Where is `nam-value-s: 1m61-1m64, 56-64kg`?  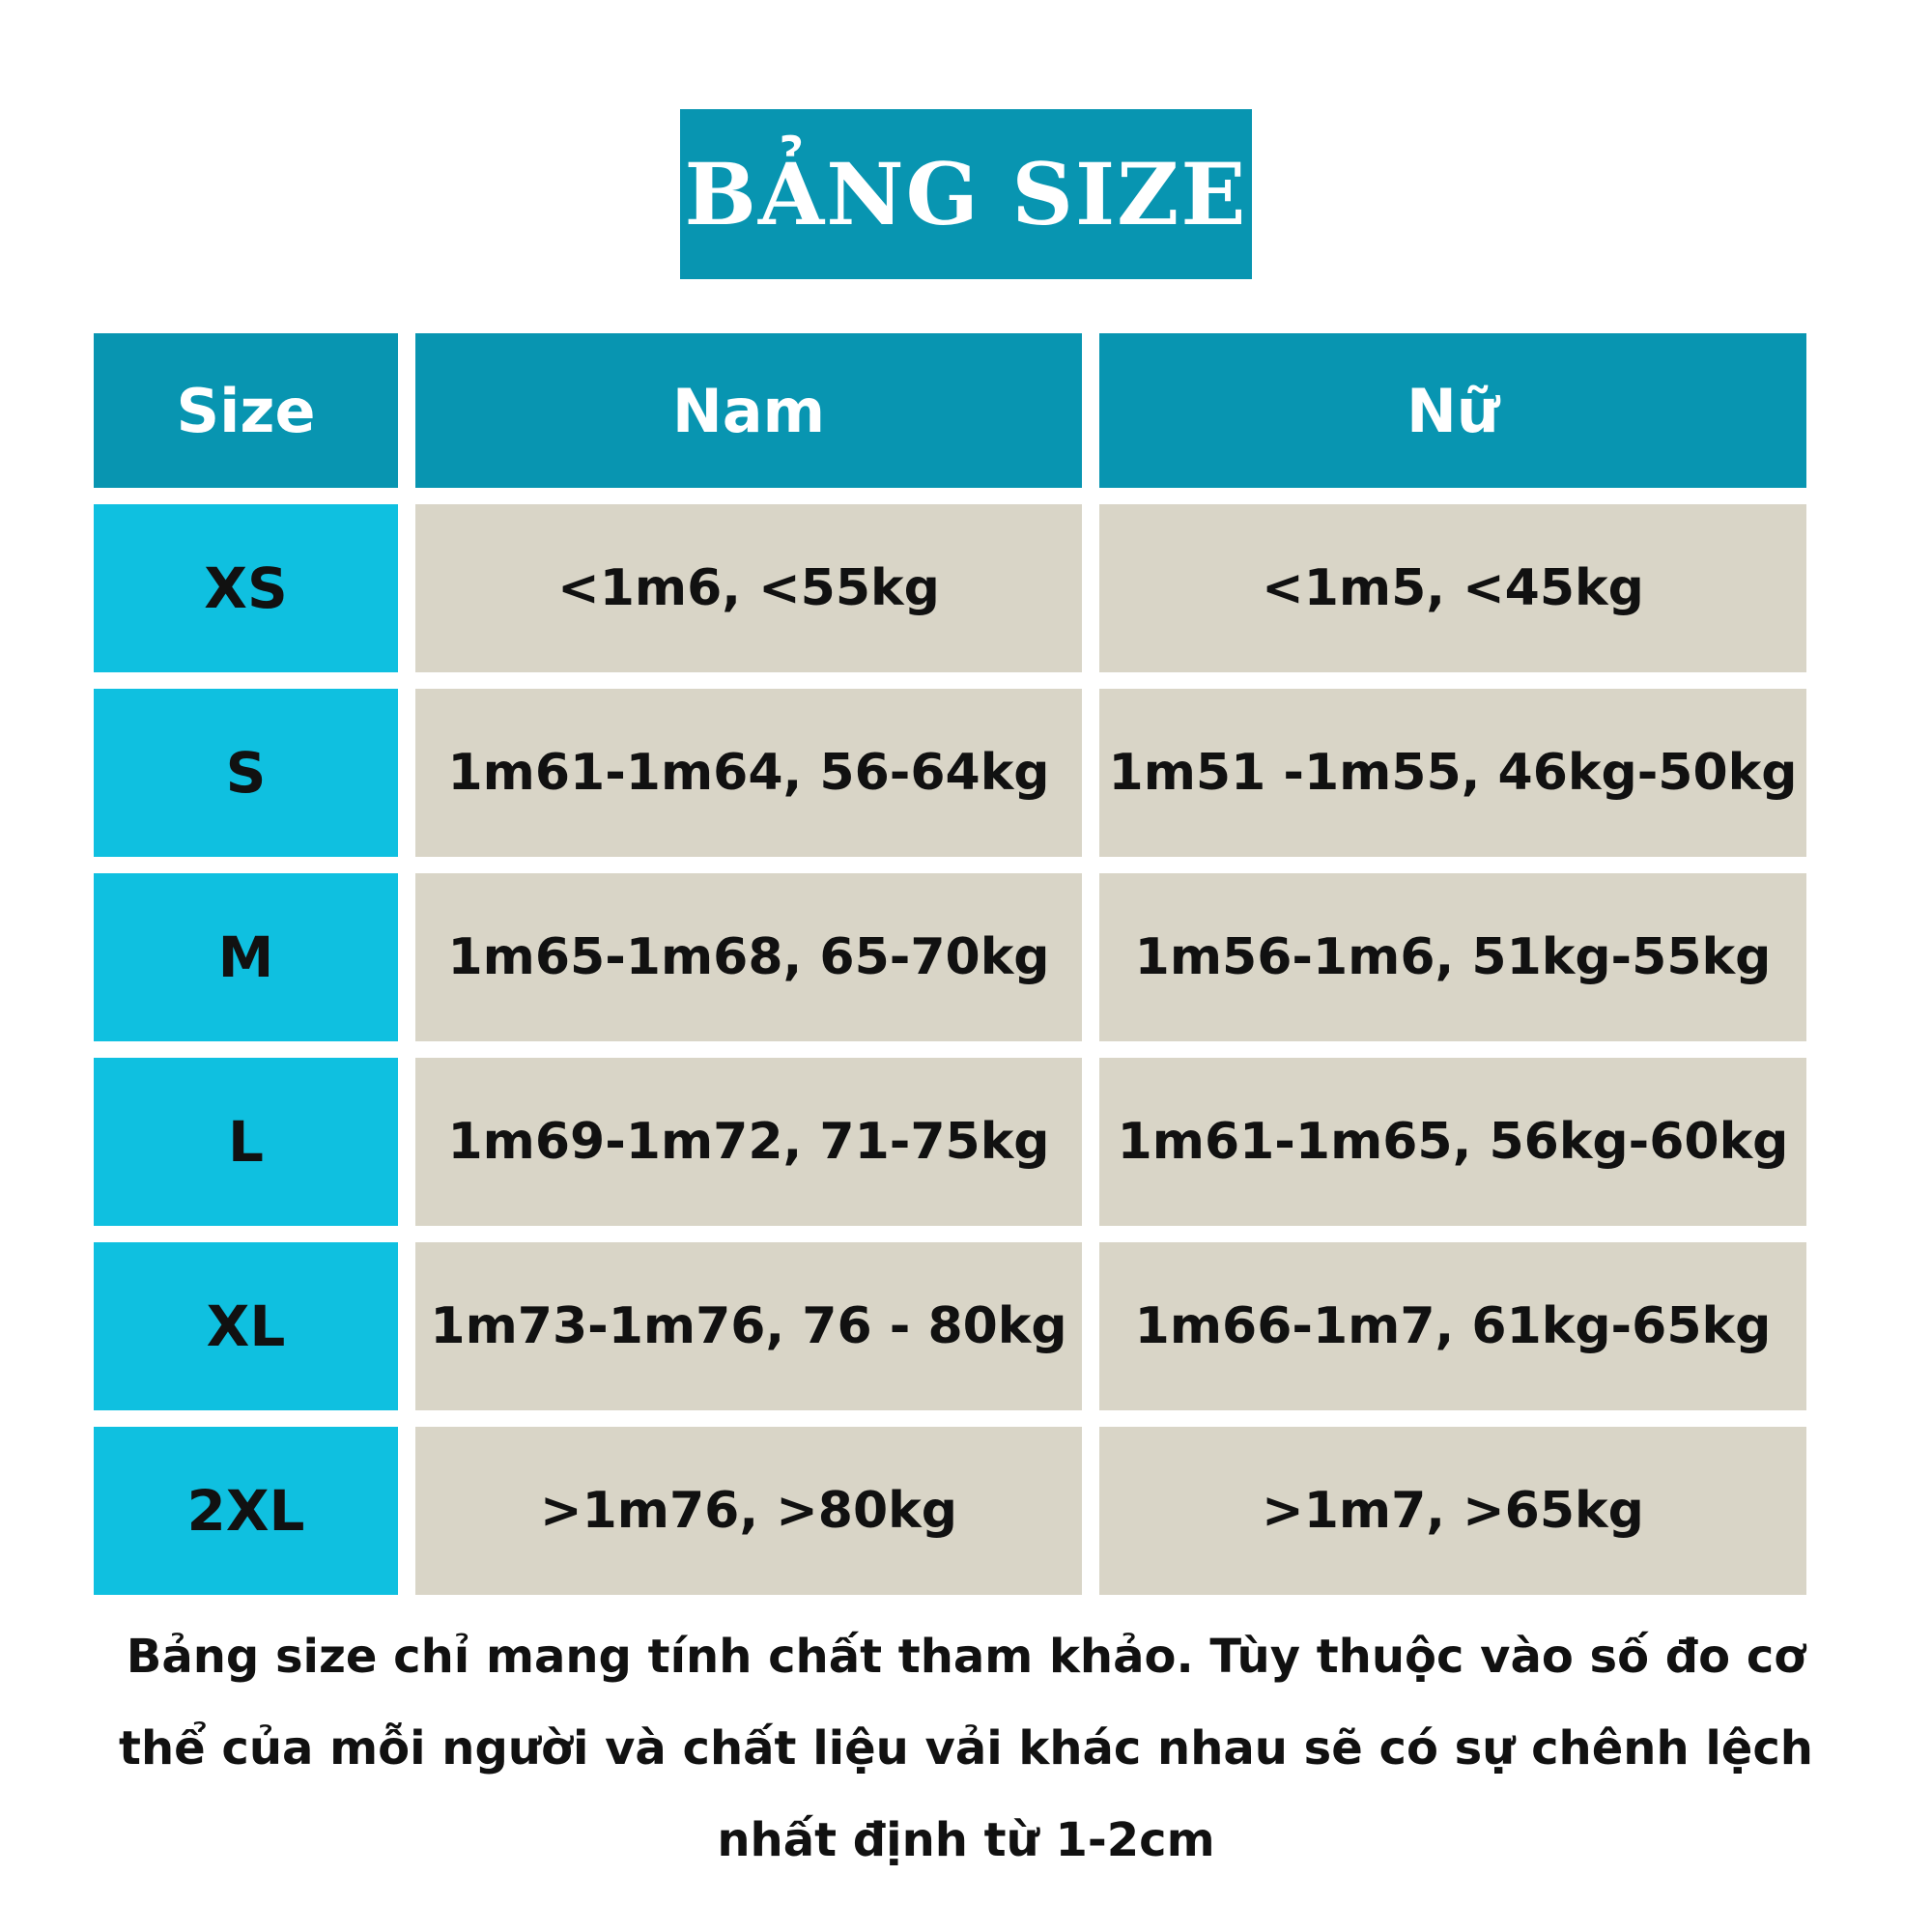
nam-value-s: 1m61-1m64, 56-64kg is located at coordinates (748, 773).